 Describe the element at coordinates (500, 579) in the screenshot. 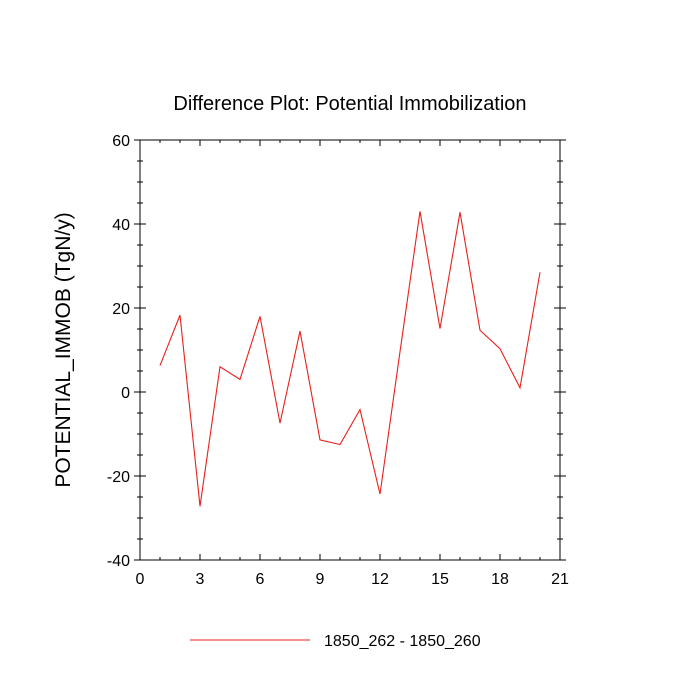

I see `x-tick-label: 18` at that location.